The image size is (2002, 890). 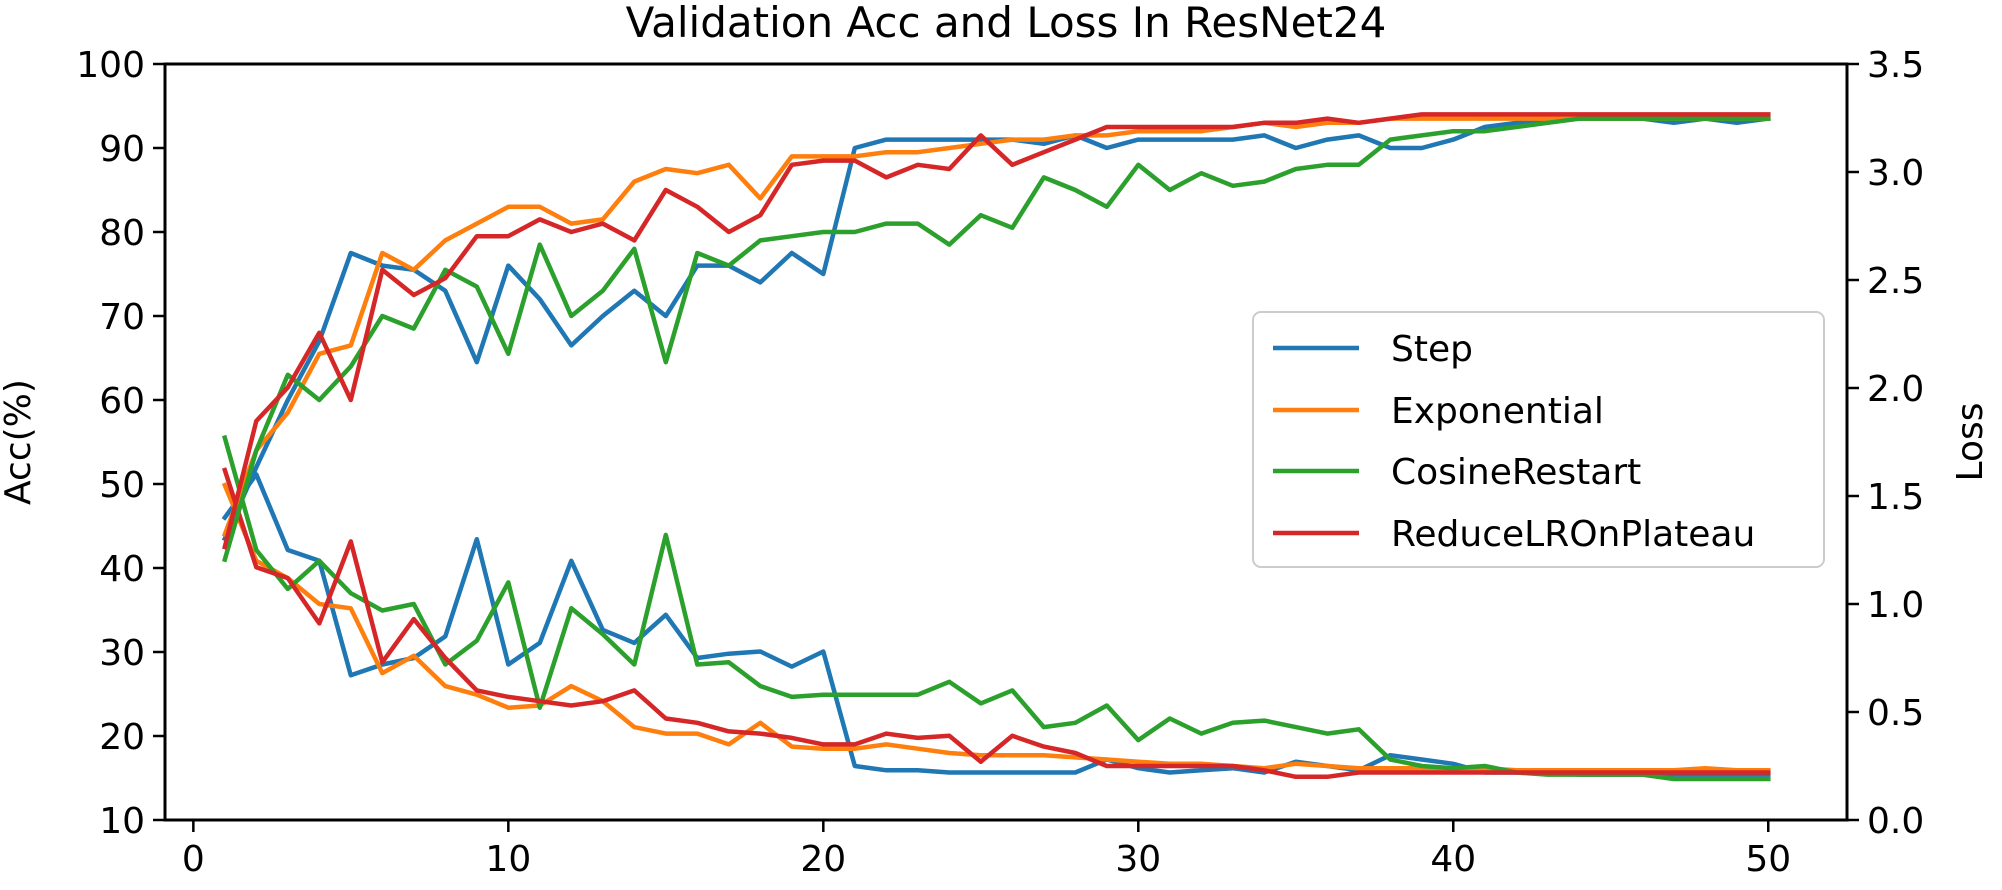 What do you see at coordinates (1768, 859) in the screenshot?
I see `x-tick-label: 50` at bounding box center [1768, 859].